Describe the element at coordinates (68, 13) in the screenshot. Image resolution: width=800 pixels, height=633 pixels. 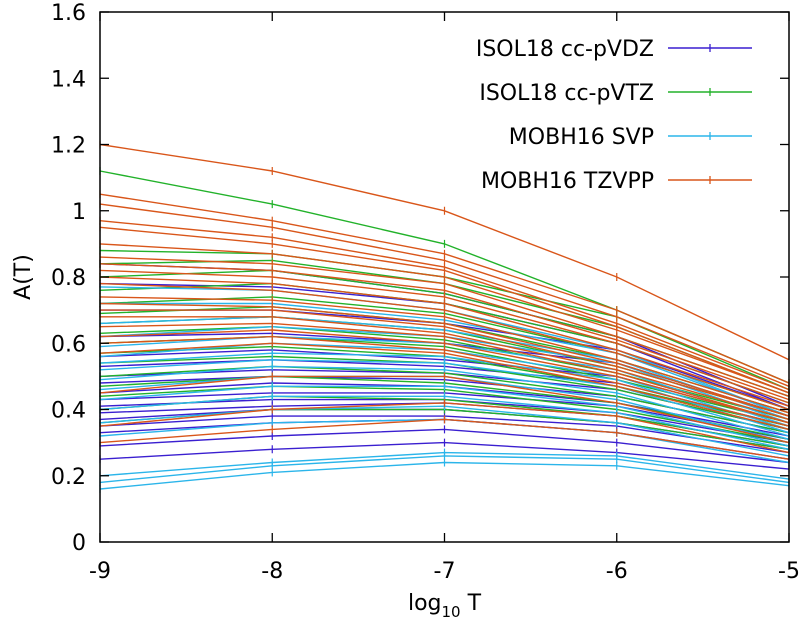
I see `y-tick-label: 1.6` at that location.